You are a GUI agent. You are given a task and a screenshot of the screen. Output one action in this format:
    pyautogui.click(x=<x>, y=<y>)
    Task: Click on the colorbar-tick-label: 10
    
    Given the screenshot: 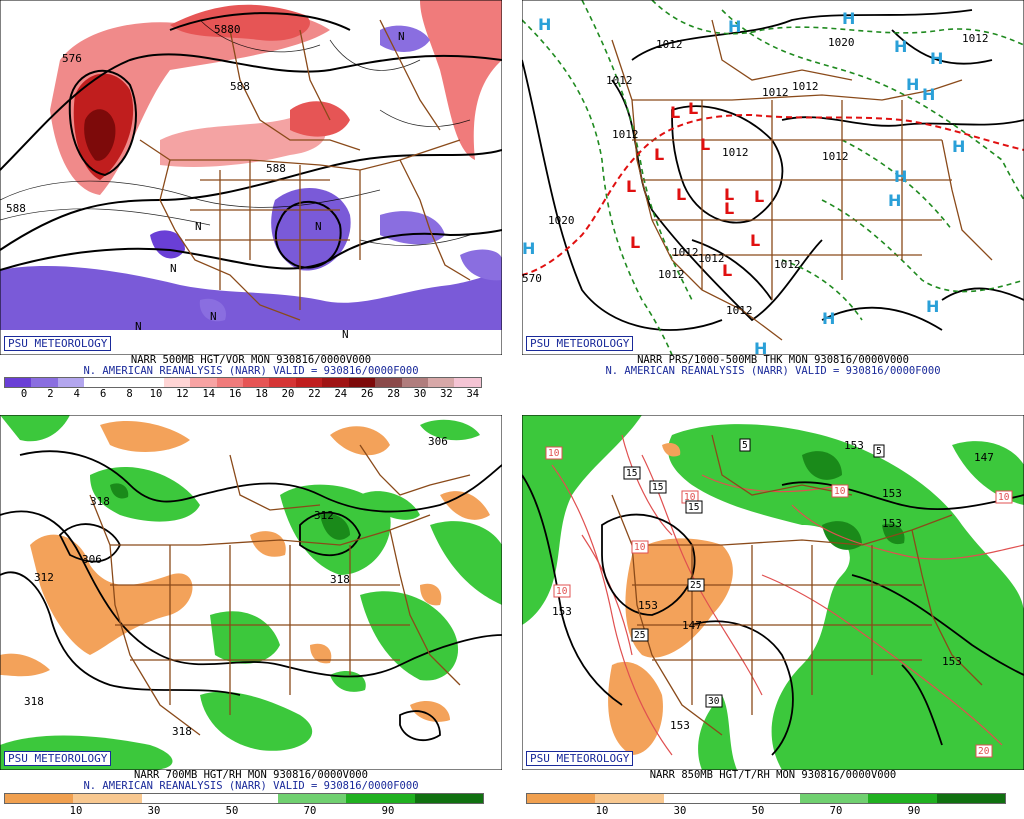 What is the action you would take?
    pyautogui.click(x=156, y=394)
    